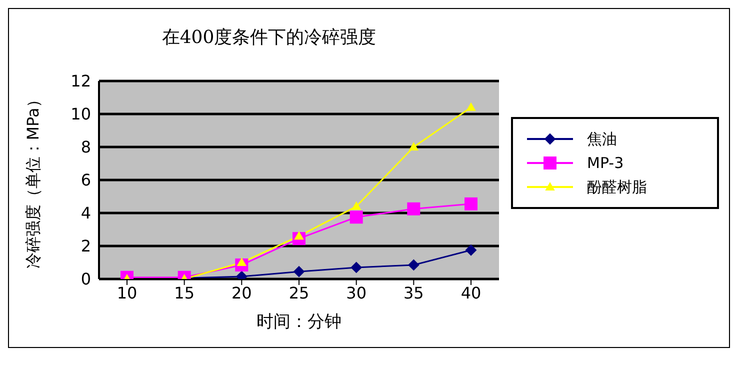 The height and width of the screenshot is (387, 748). I want to click on x-tick-label: 15, so click(184, 292).